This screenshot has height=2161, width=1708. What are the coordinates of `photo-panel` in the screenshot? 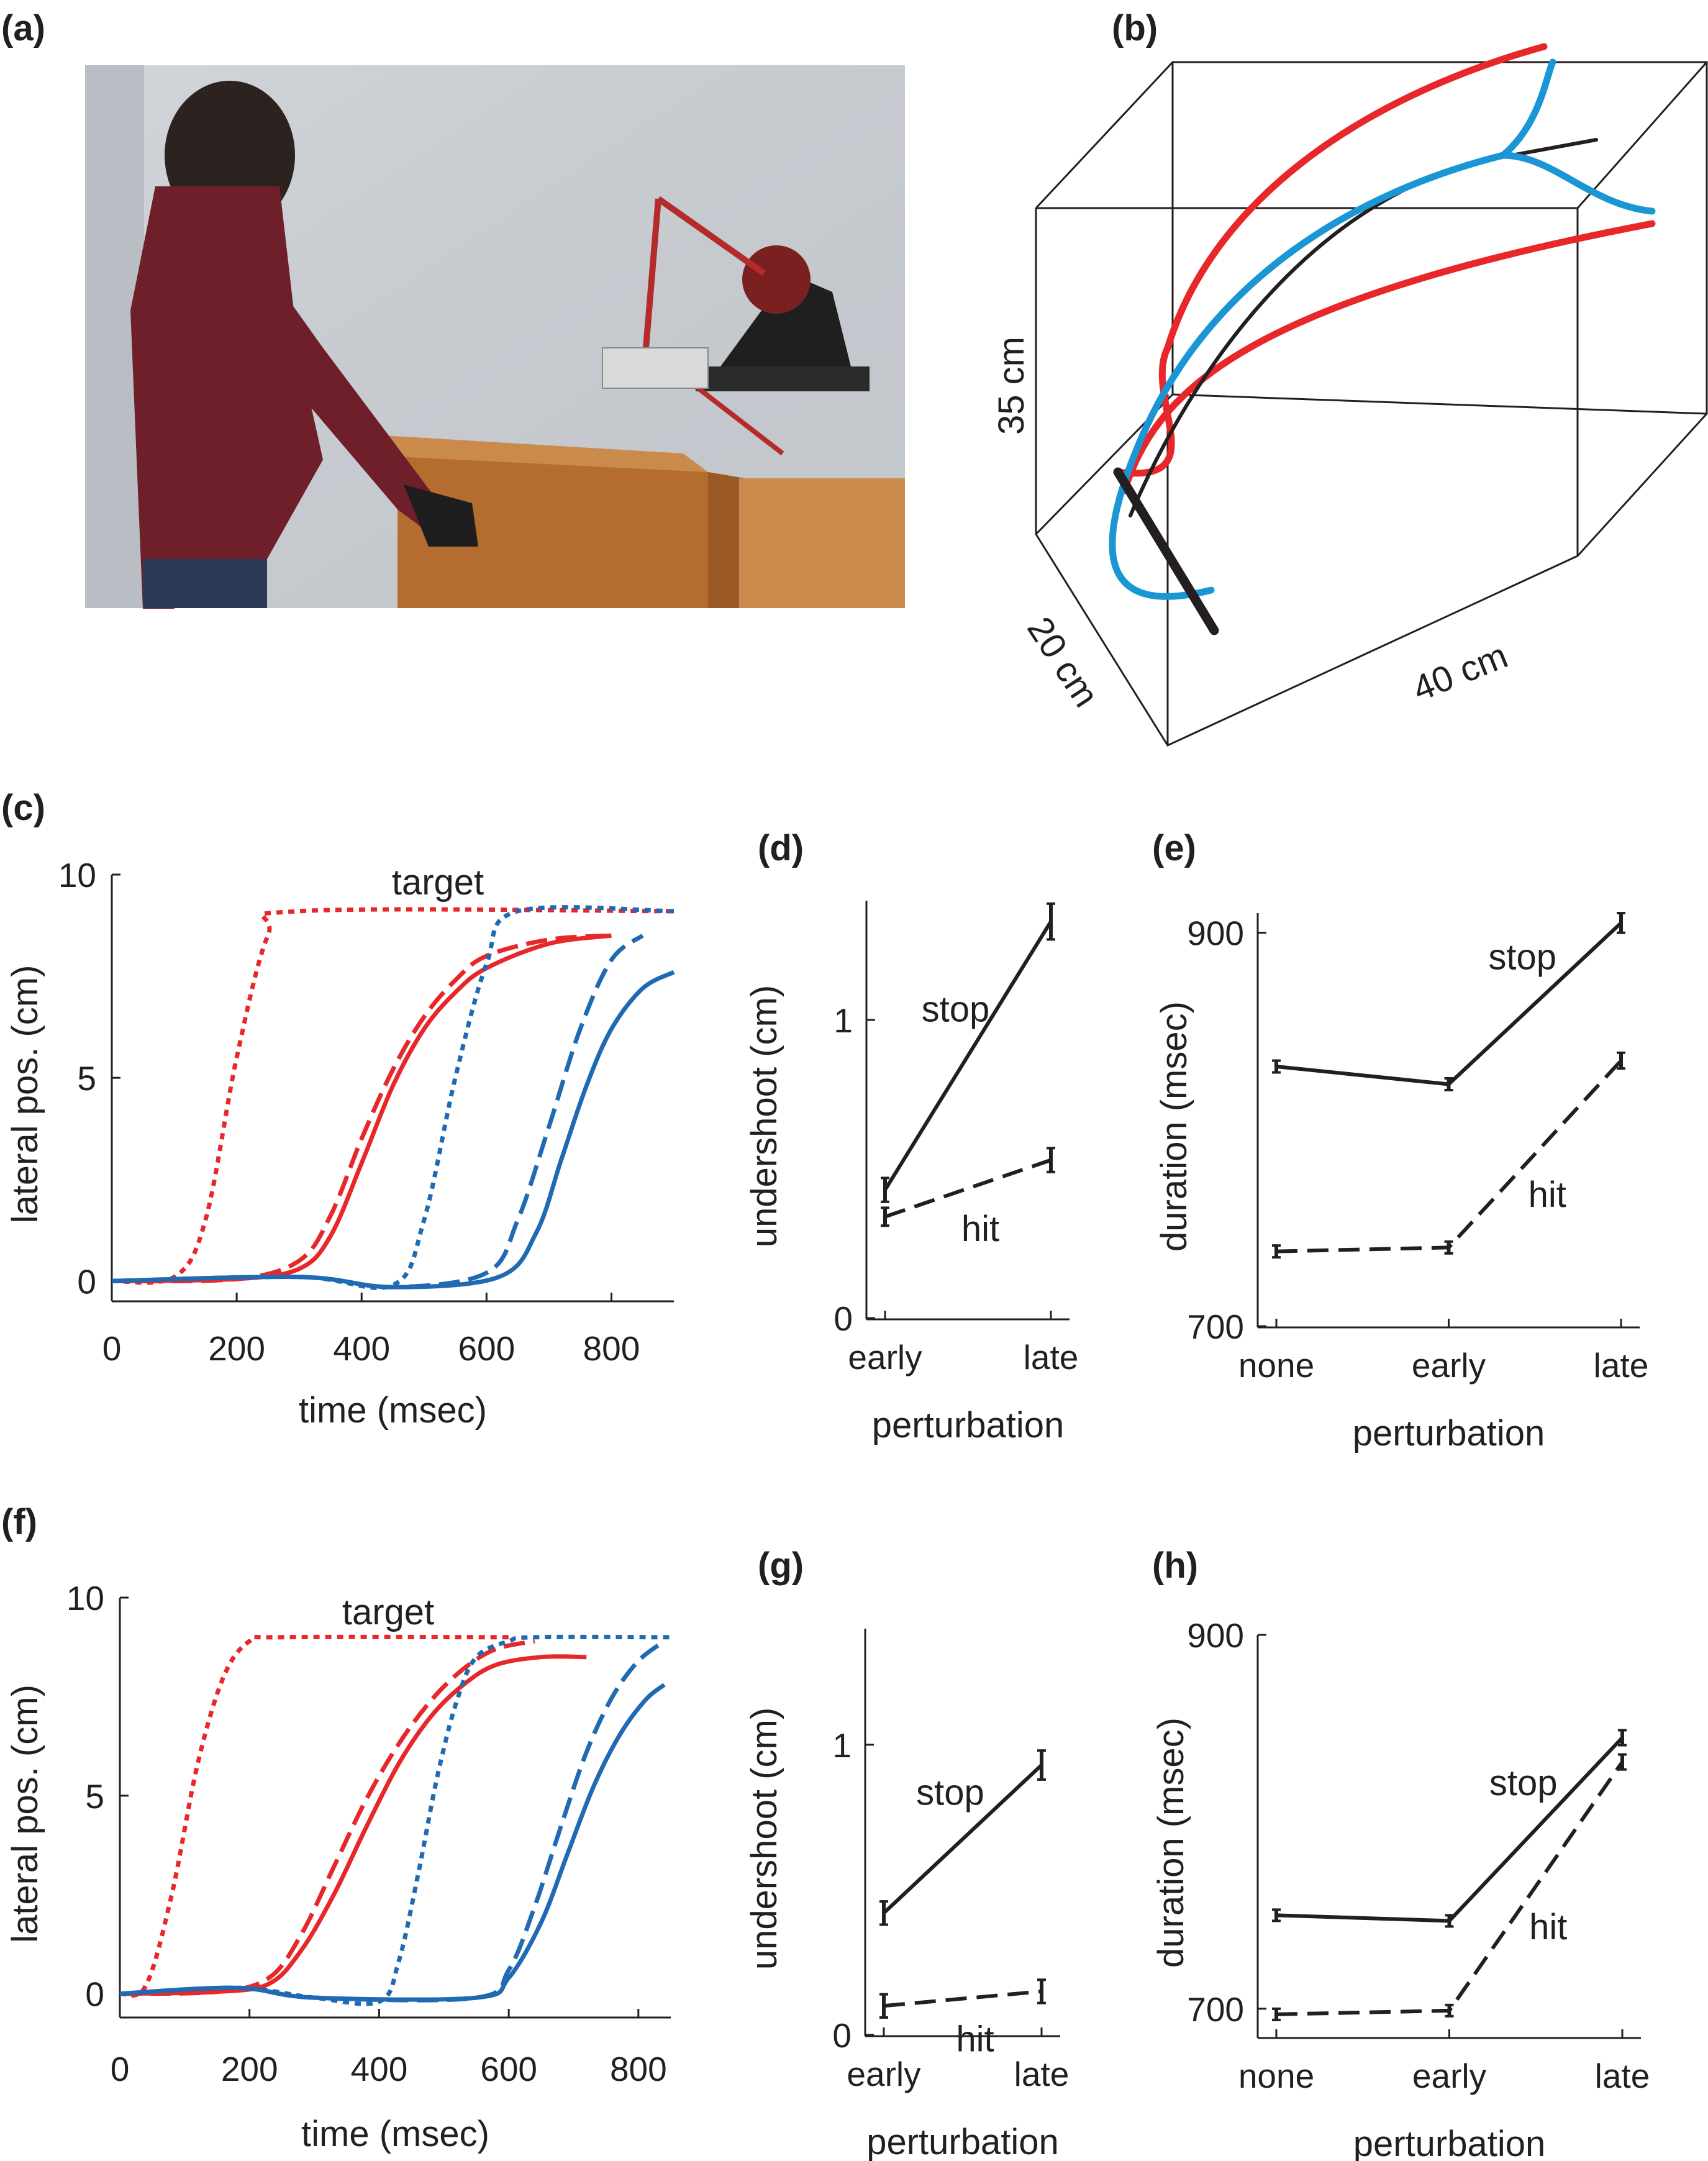 It's located at (495, 337).